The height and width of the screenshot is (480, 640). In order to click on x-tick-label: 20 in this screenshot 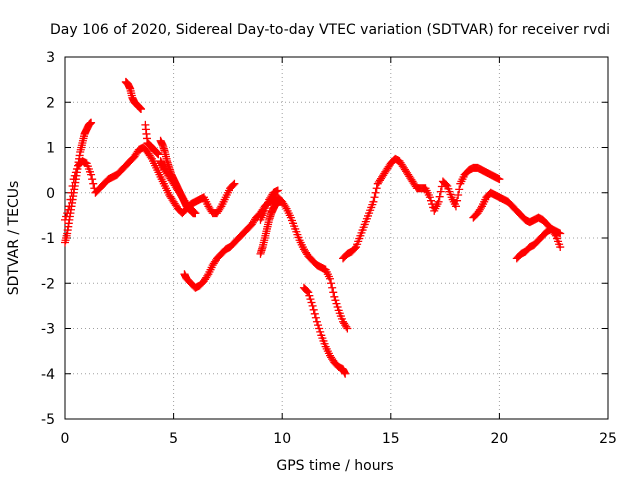, I will do `click(499, 439)`.